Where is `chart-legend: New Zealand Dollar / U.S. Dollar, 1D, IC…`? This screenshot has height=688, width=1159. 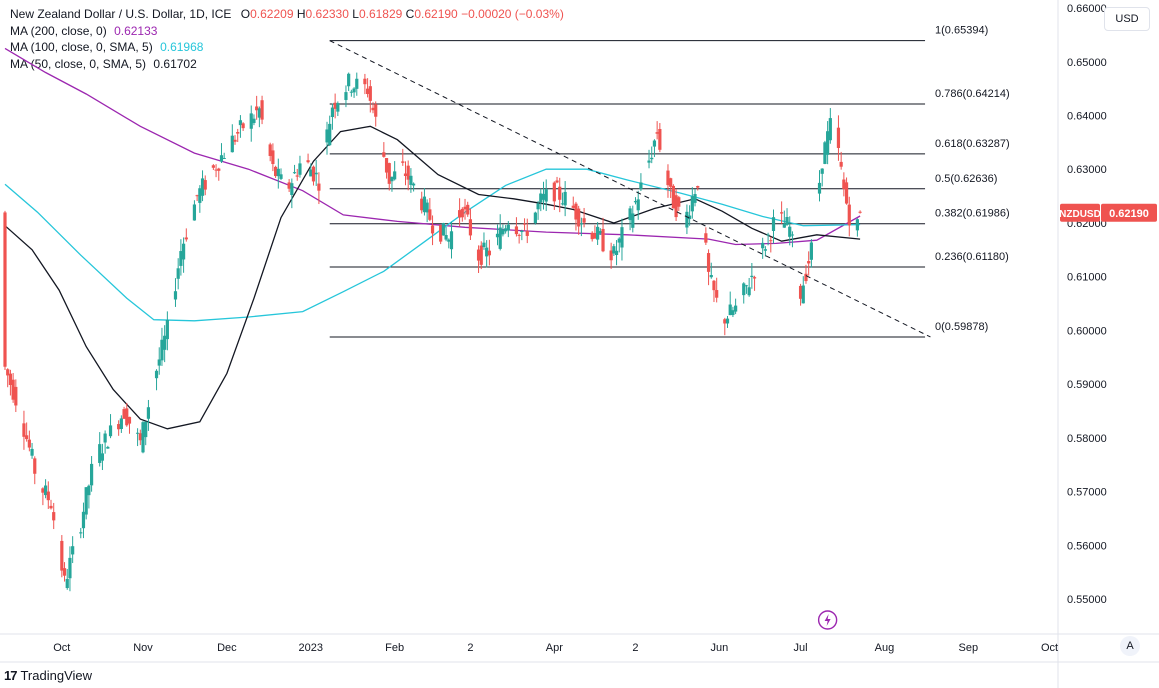 chart-legend: New Zealand Dollar / U.S. Dollar, 1D, IC… is located at coordinates (287, 39).